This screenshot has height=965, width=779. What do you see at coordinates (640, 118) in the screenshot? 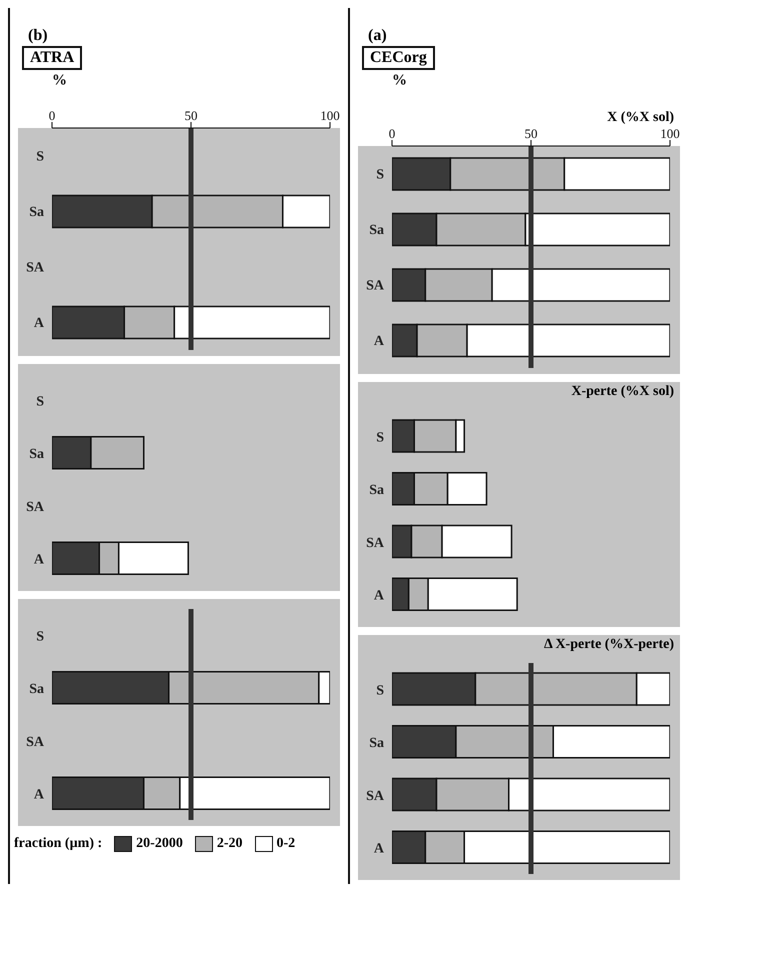
I see `chart-title: X (%X sol)` at bounding box center [640, 118].